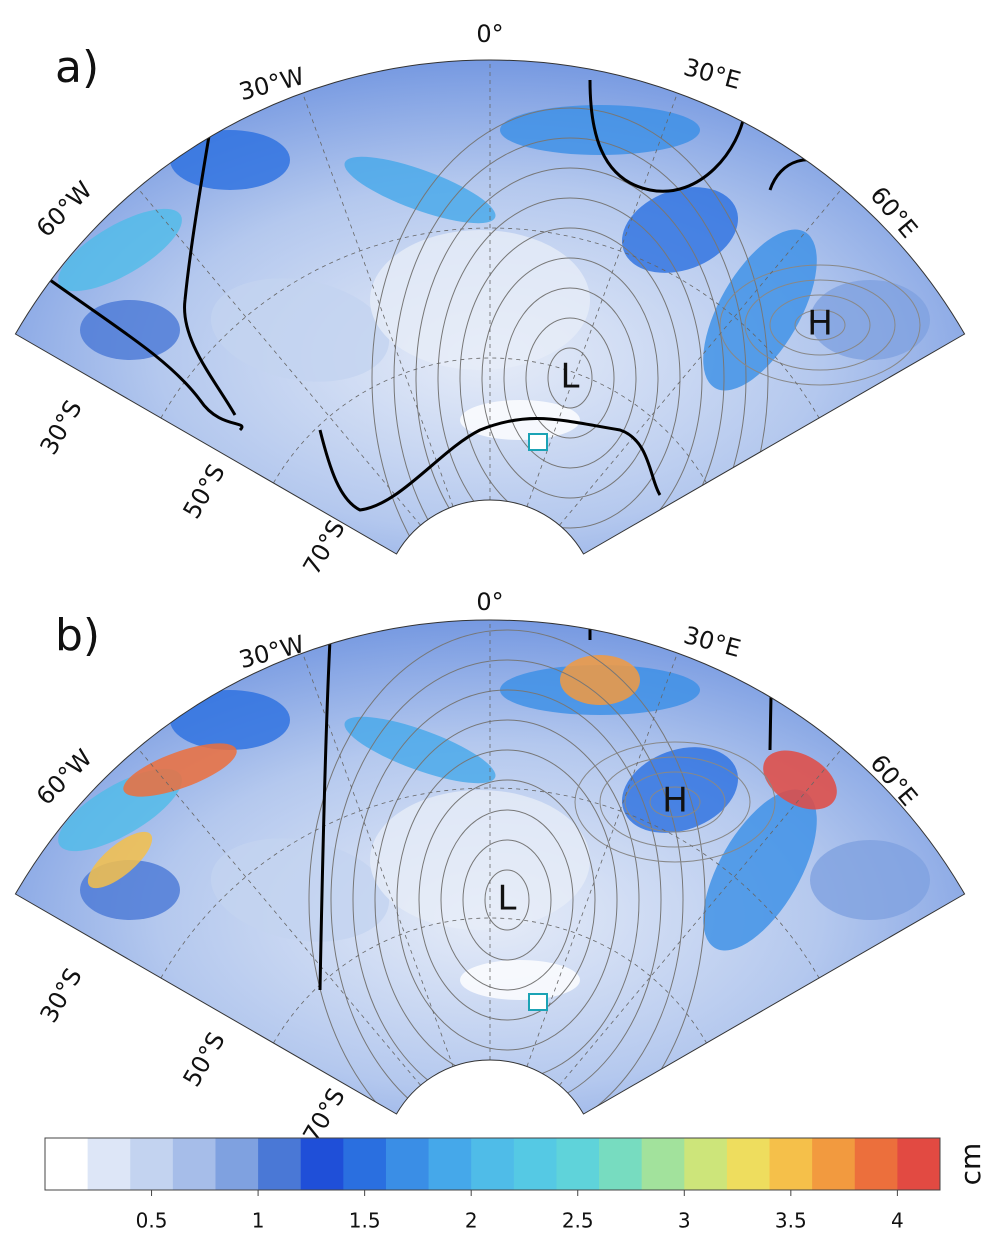 The image size is (992, 1238). I want to click on panel-label: b), so click(77, 635).